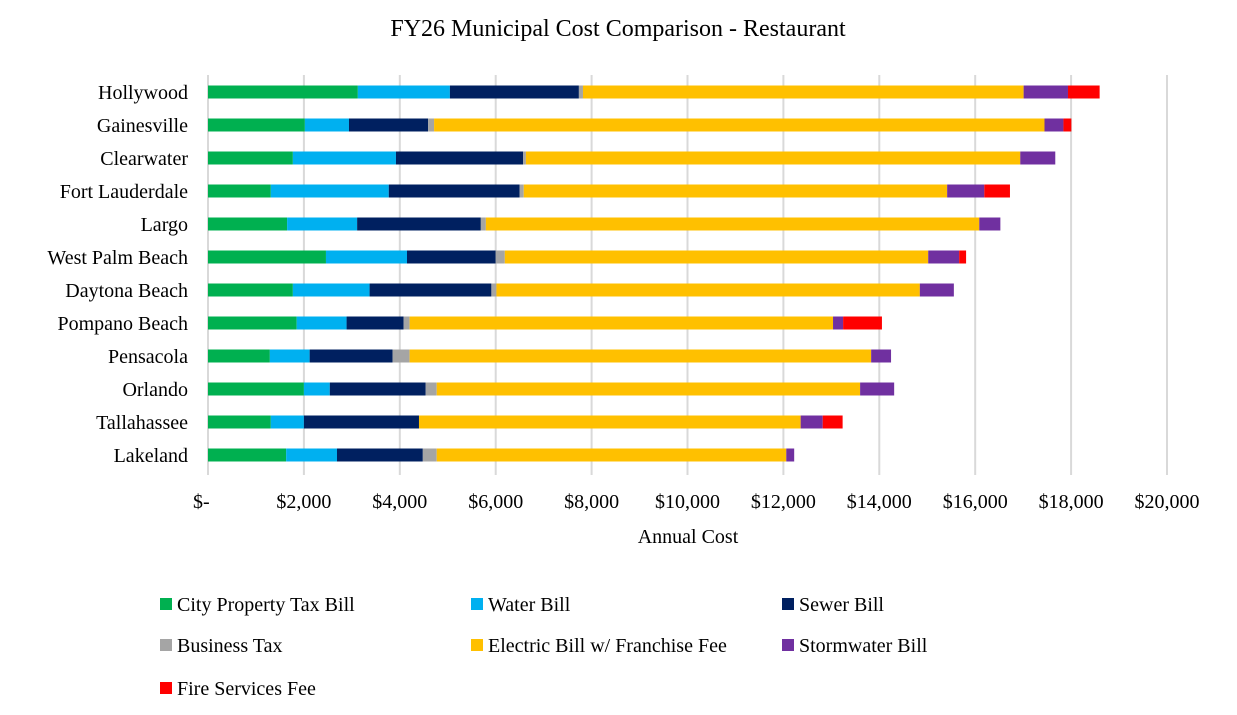  I want to click on legend-label: Electric Bill w/ Franchise Fee, so click(607, 646).